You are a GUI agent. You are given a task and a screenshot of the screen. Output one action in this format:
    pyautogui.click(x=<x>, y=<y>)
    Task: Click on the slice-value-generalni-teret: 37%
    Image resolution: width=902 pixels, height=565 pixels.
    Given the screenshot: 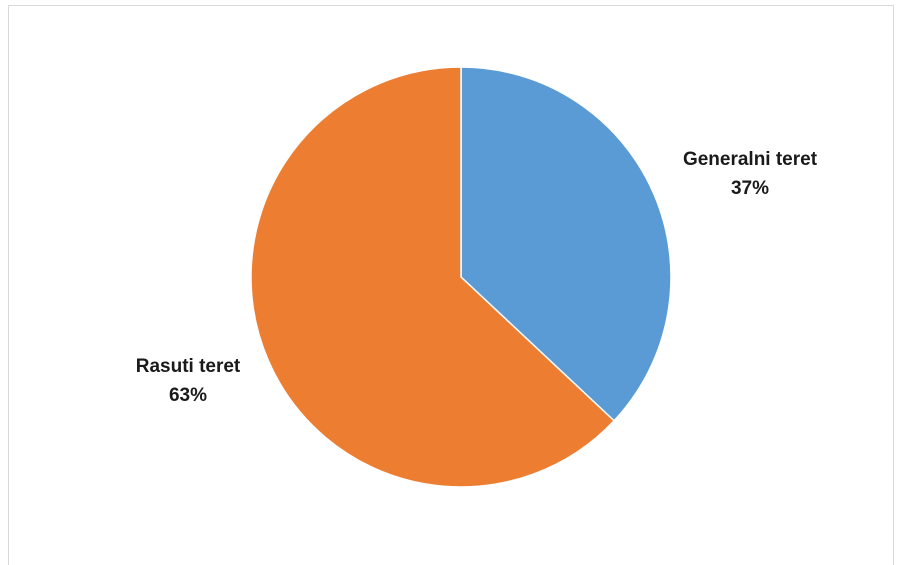 What is the action you would take?
    pyautogui.click(x=750, y=188)
    